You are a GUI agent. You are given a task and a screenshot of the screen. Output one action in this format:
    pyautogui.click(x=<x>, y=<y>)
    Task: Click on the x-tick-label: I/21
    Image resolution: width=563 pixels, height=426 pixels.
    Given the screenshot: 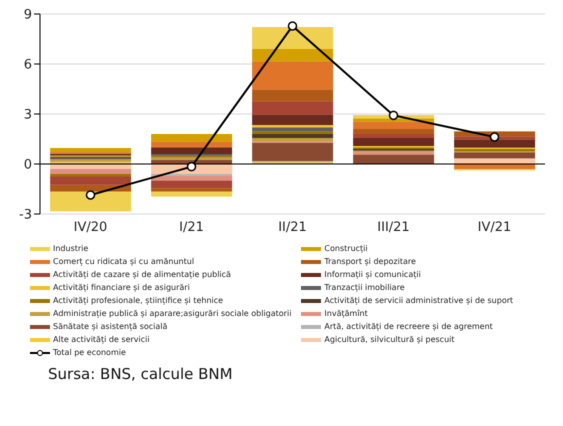 What is the action you would take?
    pyautogui.click(x=191, y=228)
    